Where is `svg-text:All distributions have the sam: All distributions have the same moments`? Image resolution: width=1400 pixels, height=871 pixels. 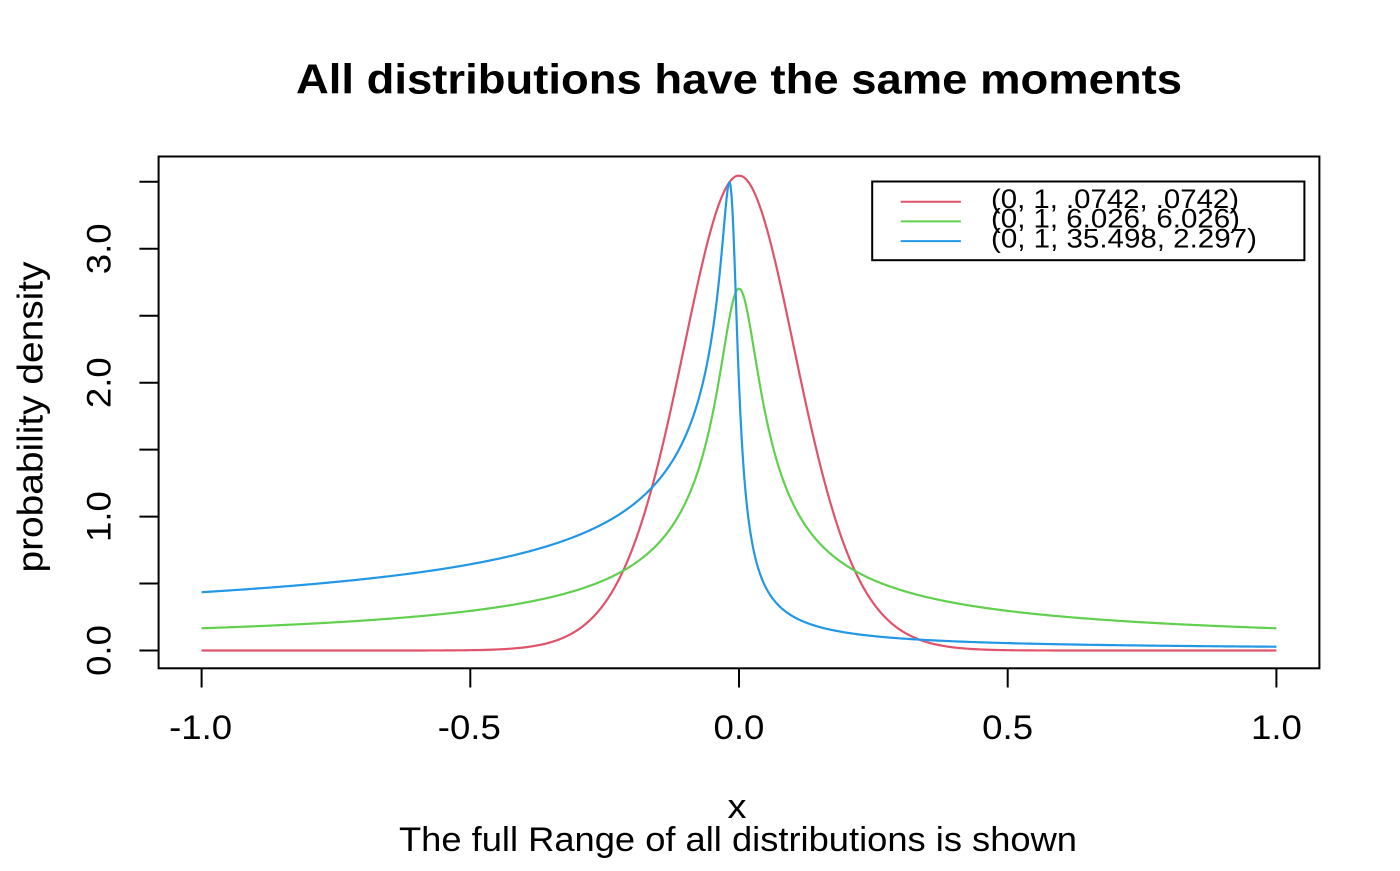
svg-text:All distributions have the sam: All distributions have the same moments is located at coordinates (739, 79).